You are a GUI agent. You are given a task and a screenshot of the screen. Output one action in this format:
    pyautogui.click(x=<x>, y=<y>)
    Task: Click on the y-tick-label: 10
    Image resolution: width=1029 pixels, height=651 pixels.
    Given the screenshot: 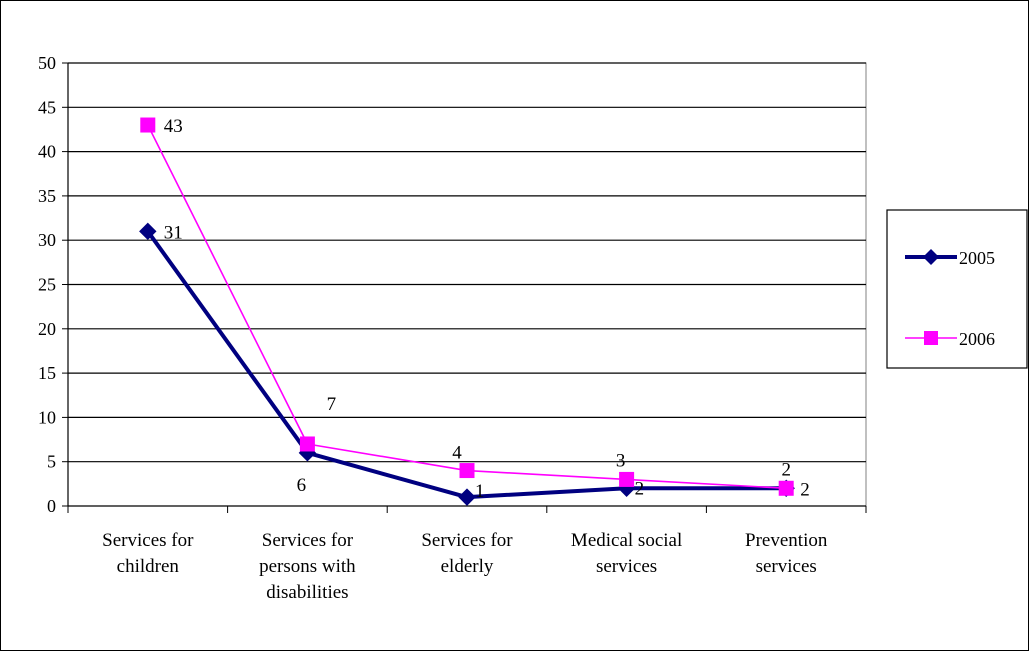 What is the action you would take?
    pyautogui.click(x=47, y=417)
    